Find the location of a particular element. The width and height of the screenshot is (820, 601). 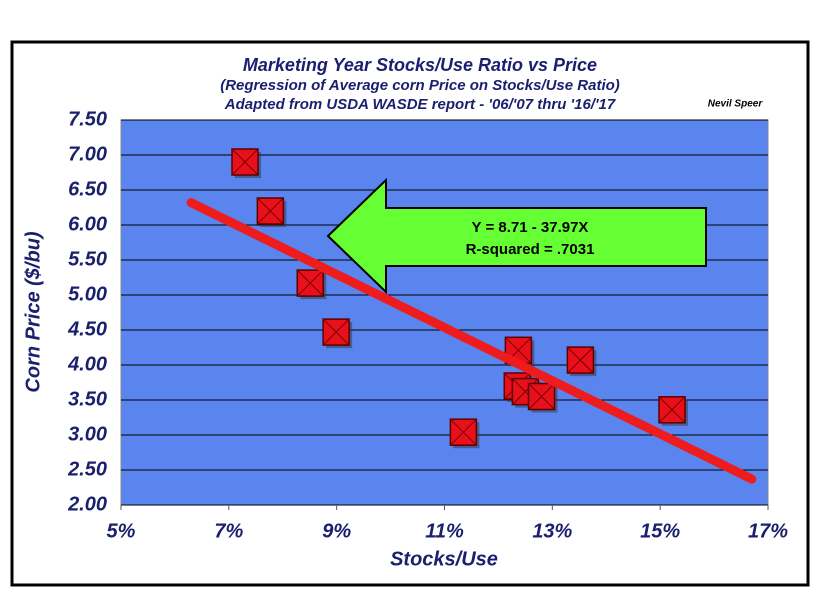

y-tick-label: 3.50 is located at coordinates (87, 399).